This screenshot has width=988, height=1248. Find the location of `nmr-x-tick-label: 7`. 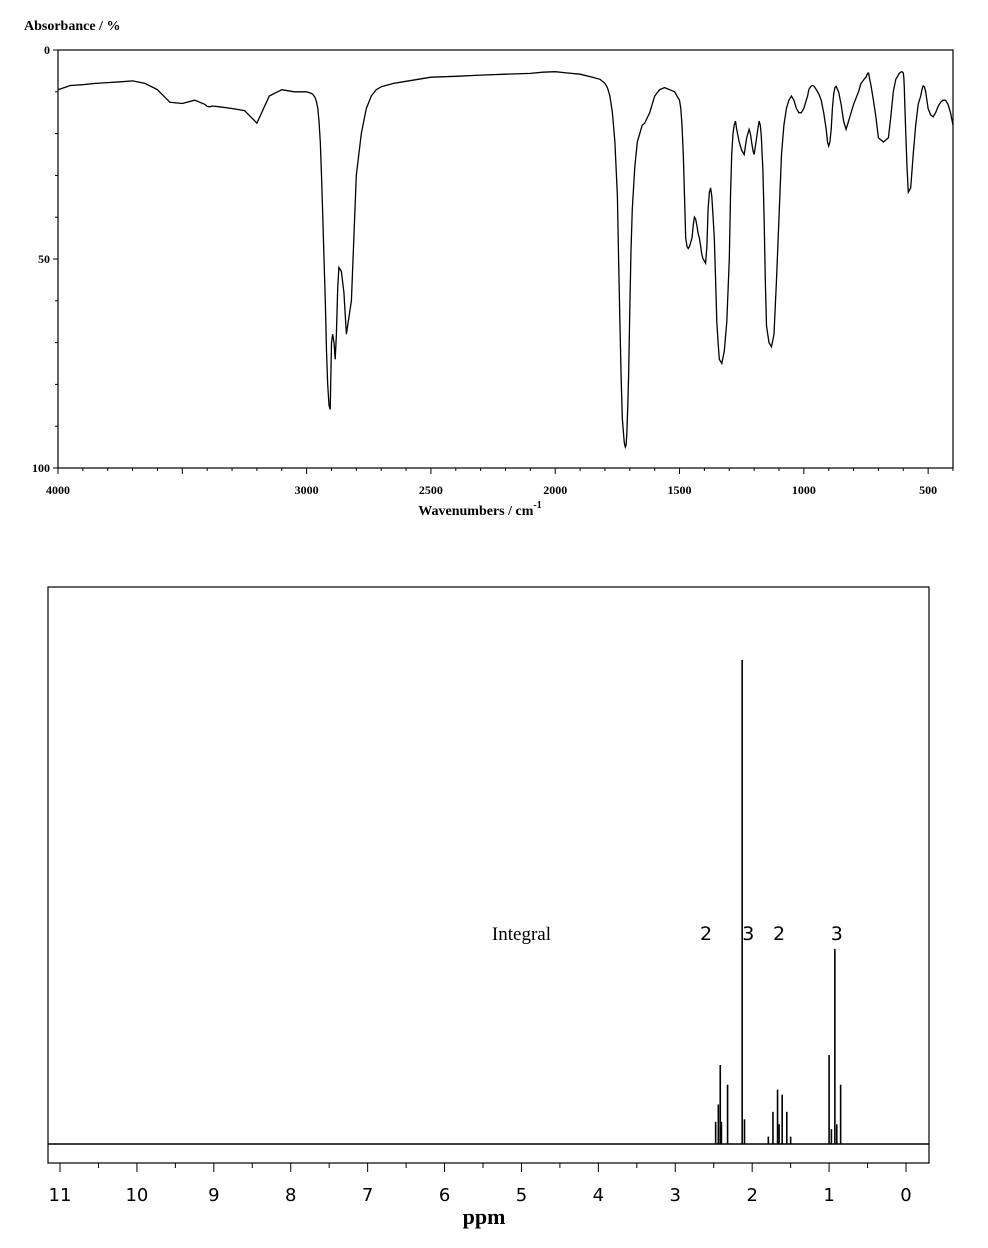

nmr-x-tick-label: 7 is located at coordinates (367, 1195).